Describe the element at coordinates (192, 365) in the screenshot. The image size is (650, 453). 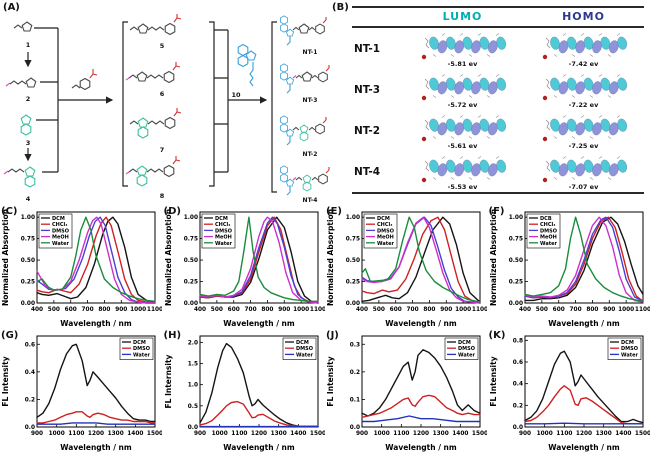
I see `svg-text: 1.5` at that location.